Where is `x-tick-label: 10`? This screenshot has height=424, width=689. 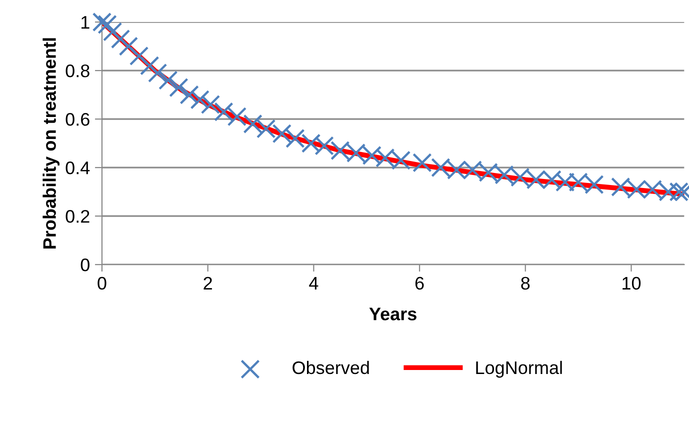 x-tick-label: 10 is located at coordinates (631, 283).